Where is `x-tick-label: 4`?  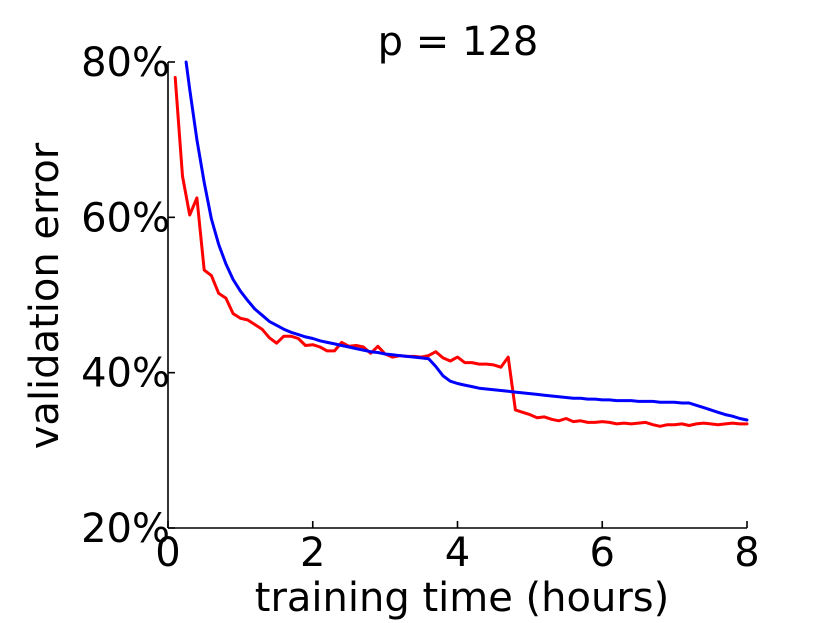 x-tick-label: 4 is located at coordinates (457, 553).